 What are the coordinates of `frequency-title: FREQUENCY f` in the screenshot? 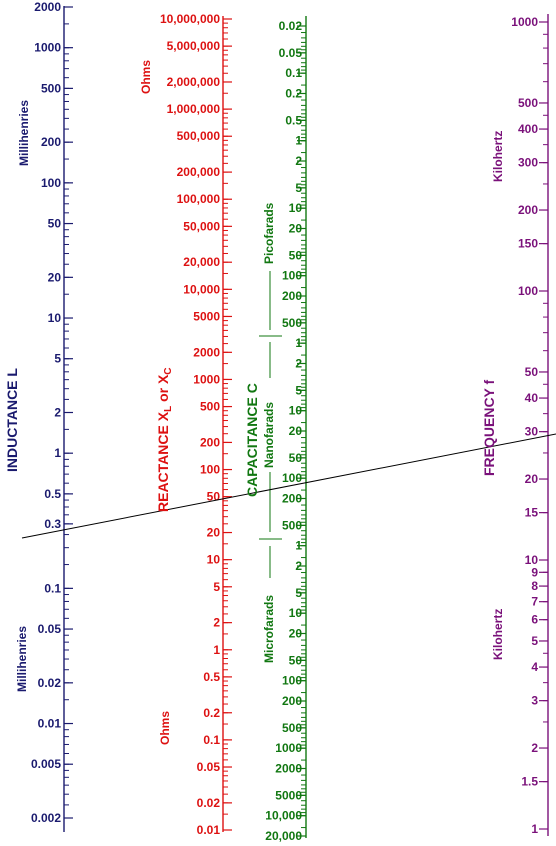 It's located at (489, 427).